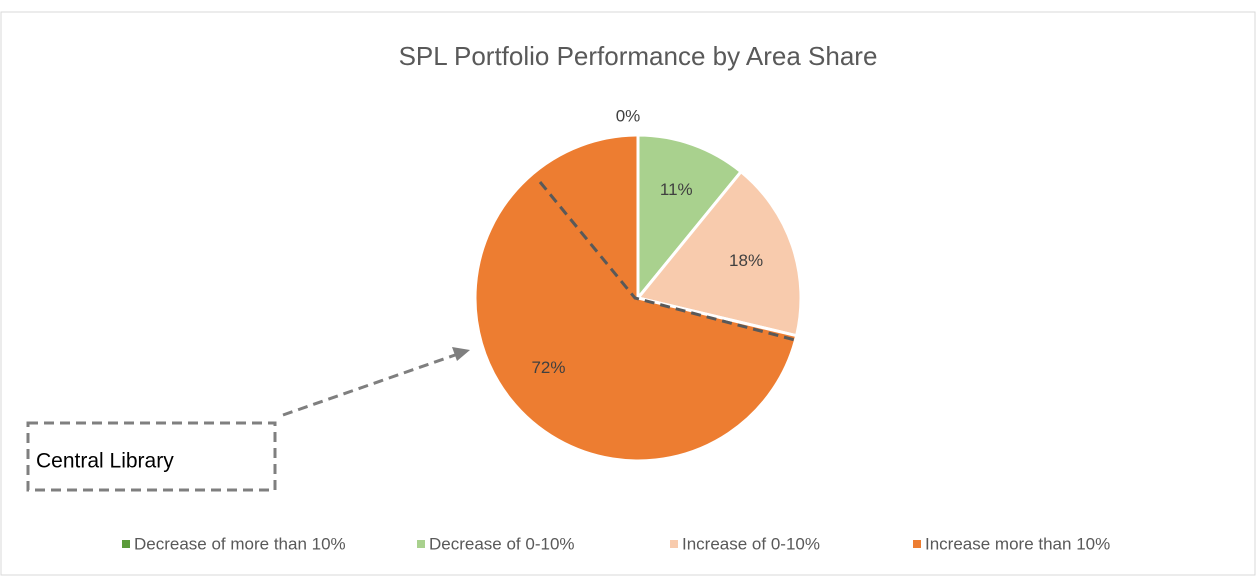 The image size is (1257, 582). What do you see at coordinates (461, 354) in the screenshot?
I see `arrow-head` at bounding box center [461, 354].